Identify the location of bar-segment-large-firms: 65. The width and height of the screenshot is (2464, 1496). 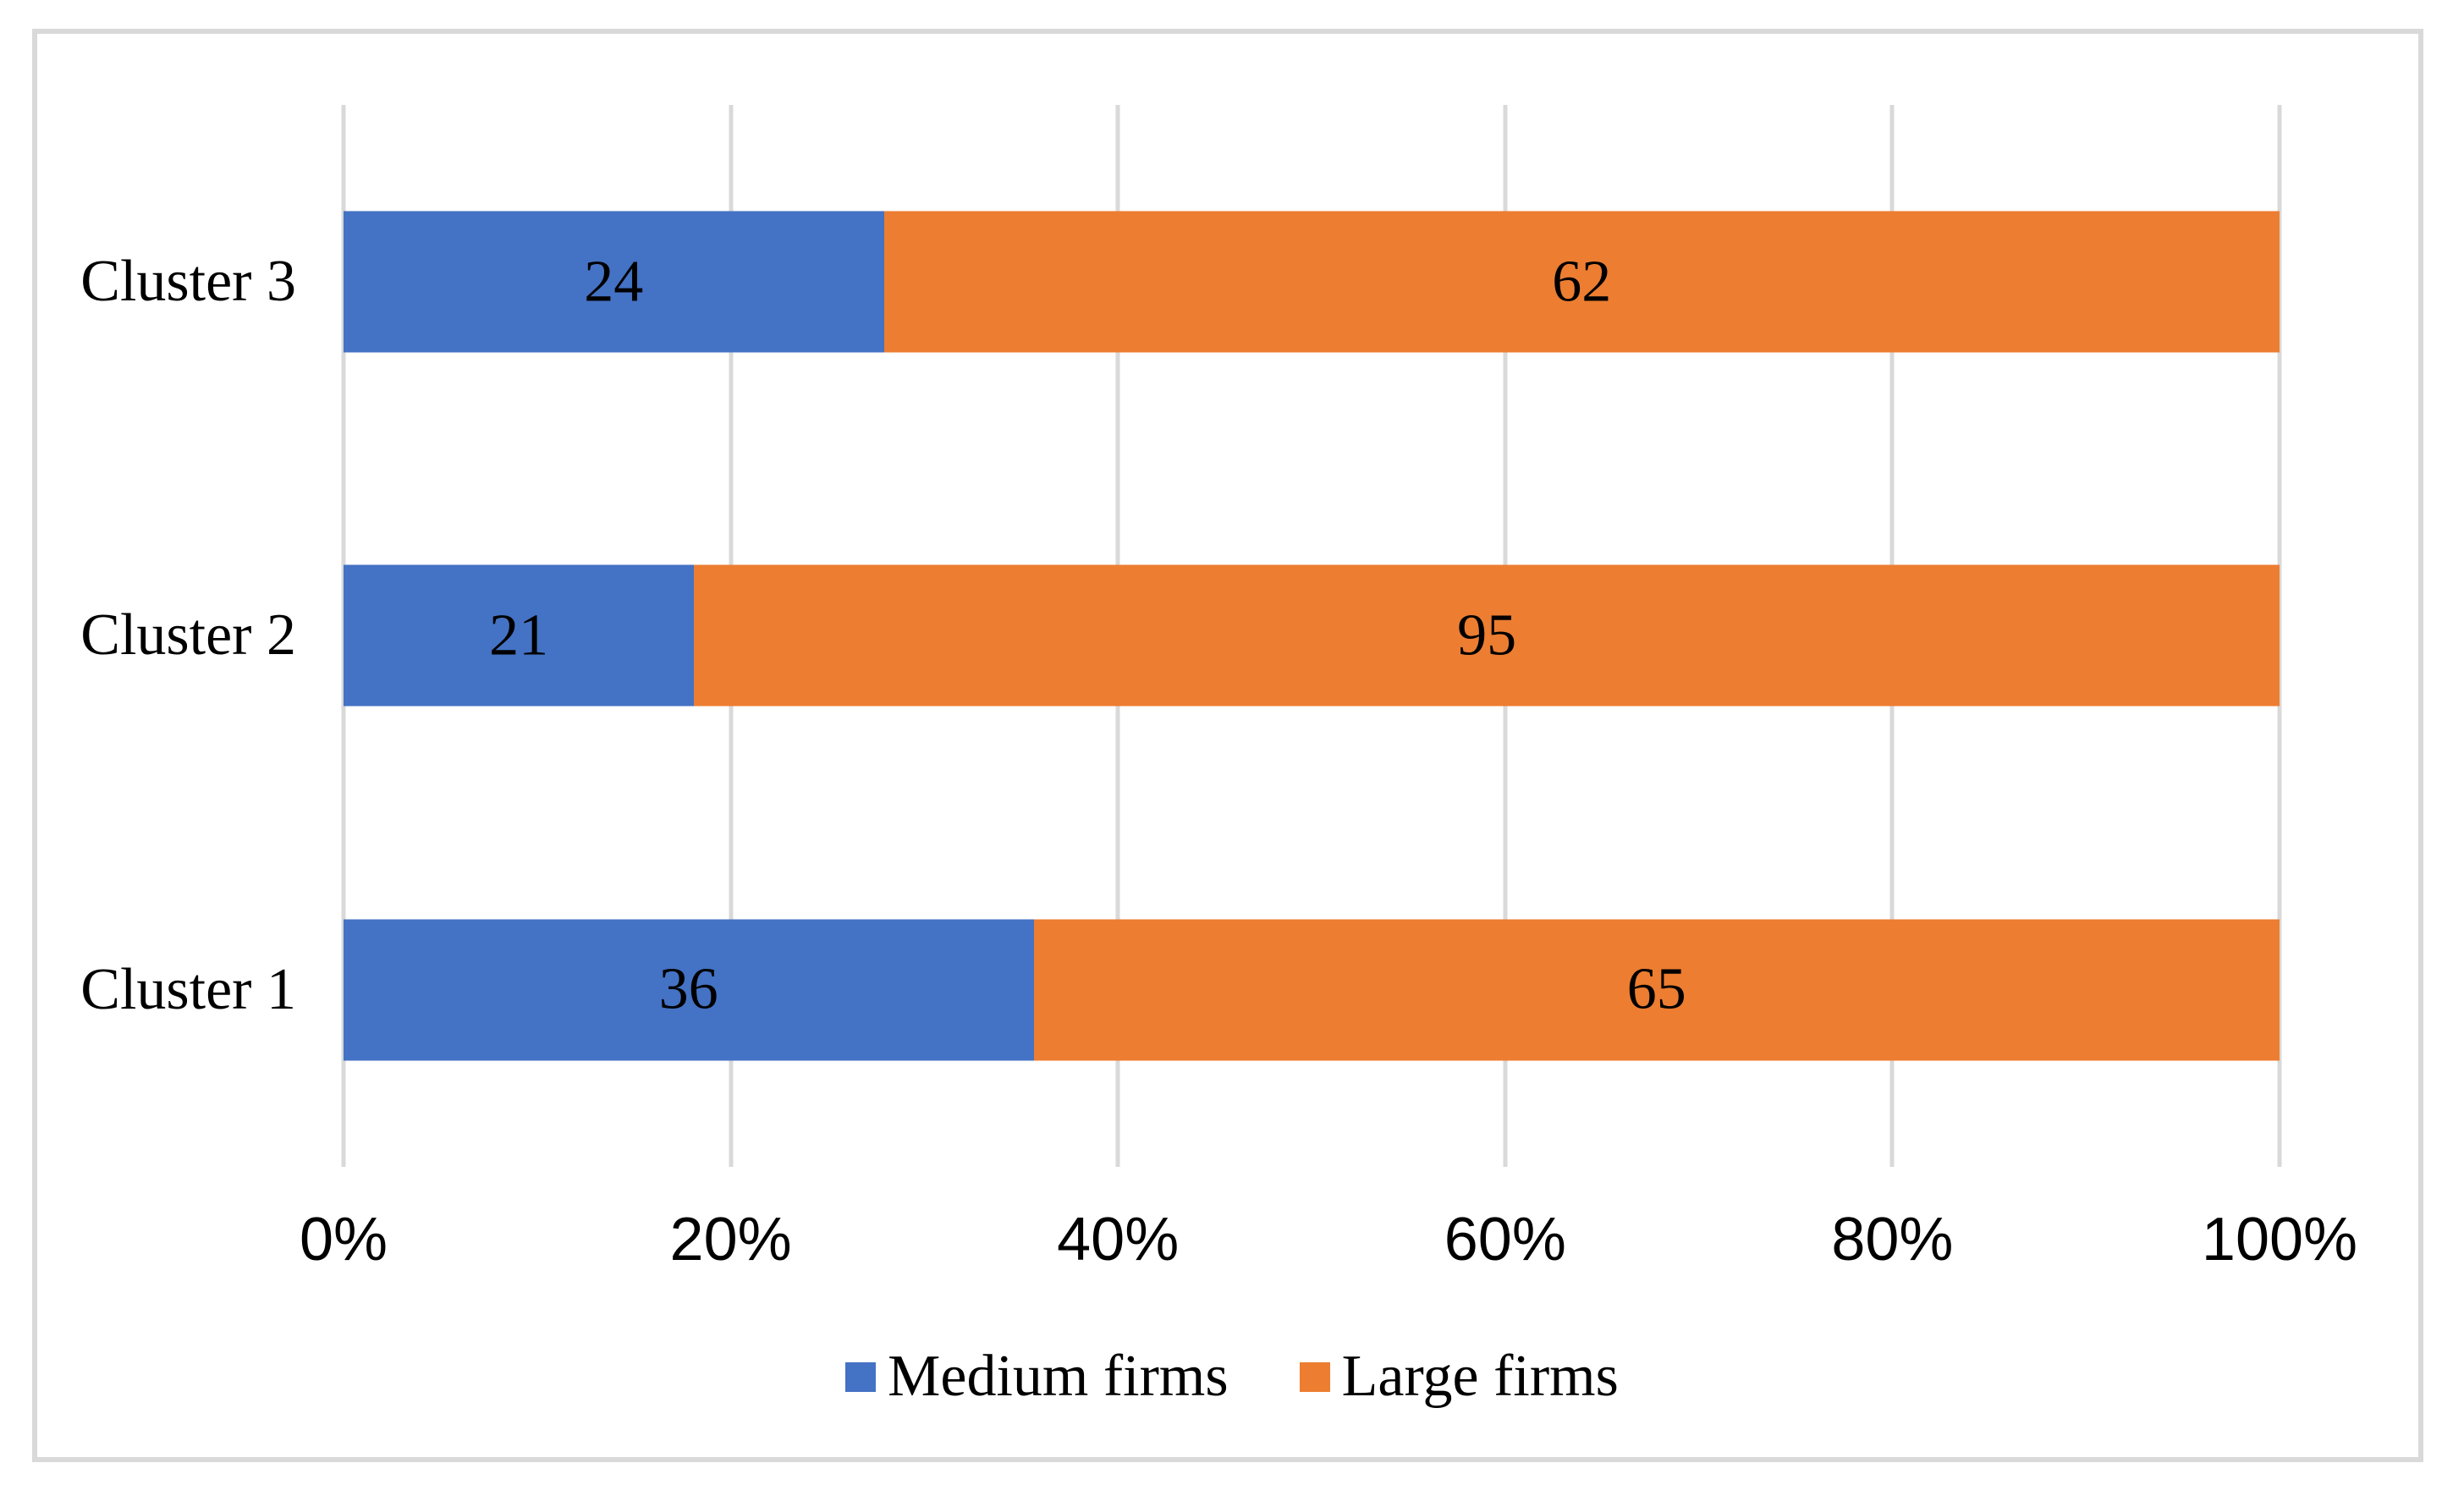
(1656, 990).